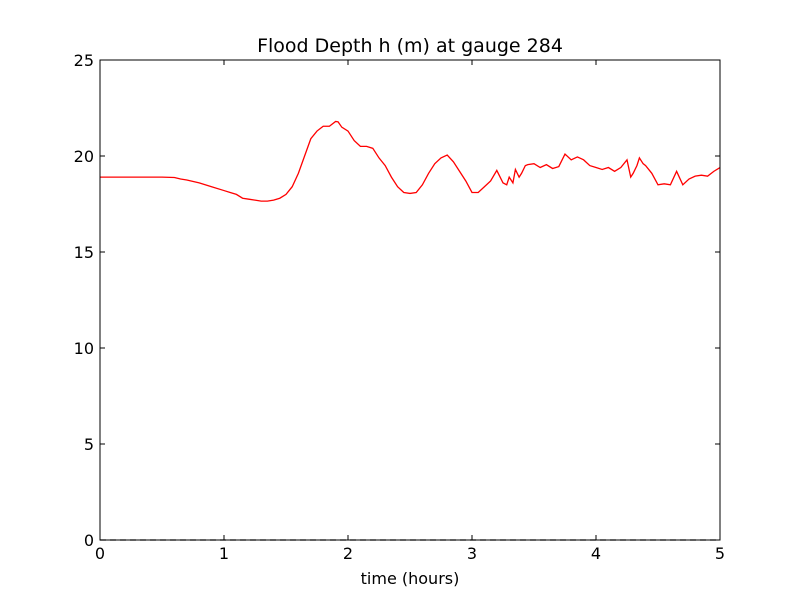 The image size is (800, 600). What do you see at coordinates (84, 252) in the screenshot?
I see `y-tick-label-3: 15` at bounding box center [84, 252].